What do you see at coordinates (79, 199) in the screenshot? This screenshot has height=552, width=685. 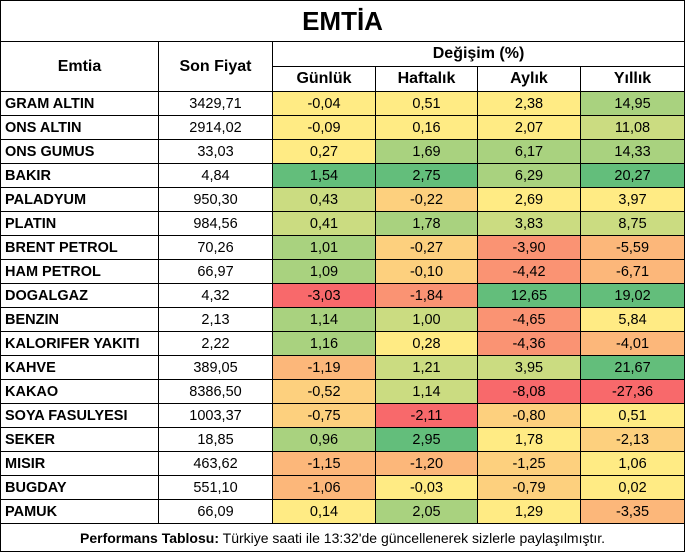 I see `commodity-name: PALADYUM` at bounding box center [79, 199].